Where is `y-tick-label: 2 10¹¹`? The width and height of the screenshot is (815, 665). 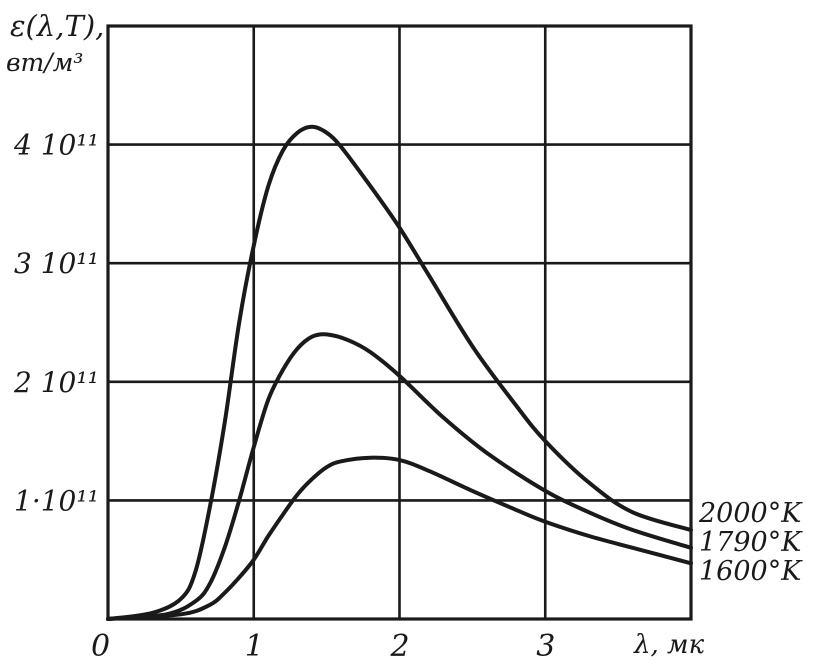
y-tick-label: 2 10¹¹ is located at coordinates (56, 382).